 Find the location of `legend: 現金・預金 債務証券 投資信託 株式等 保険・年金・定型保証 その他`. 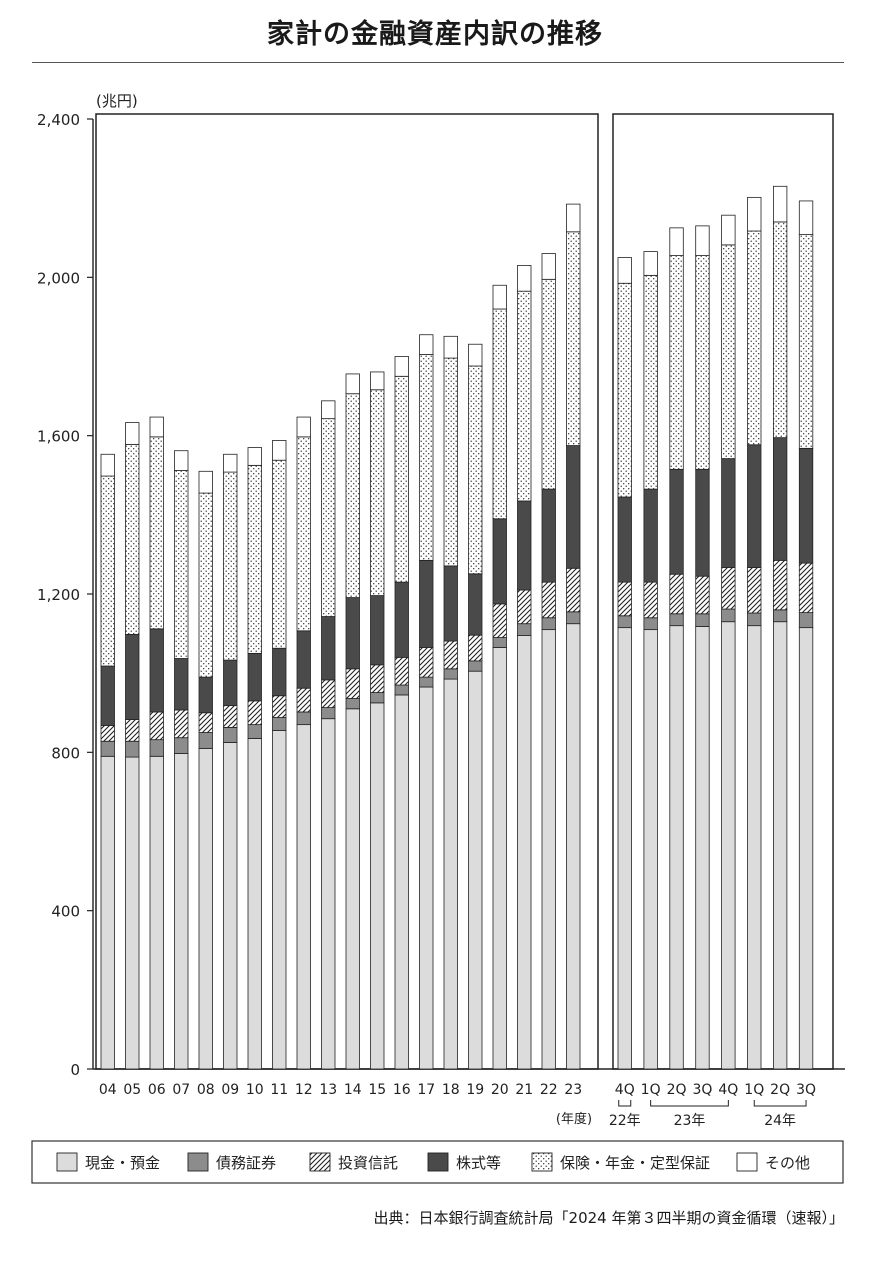

legend: 現金・預金 債務証券 投資信託 株式等 保険・年金・定型保証 その他 is located at coordinates (437, 1162).